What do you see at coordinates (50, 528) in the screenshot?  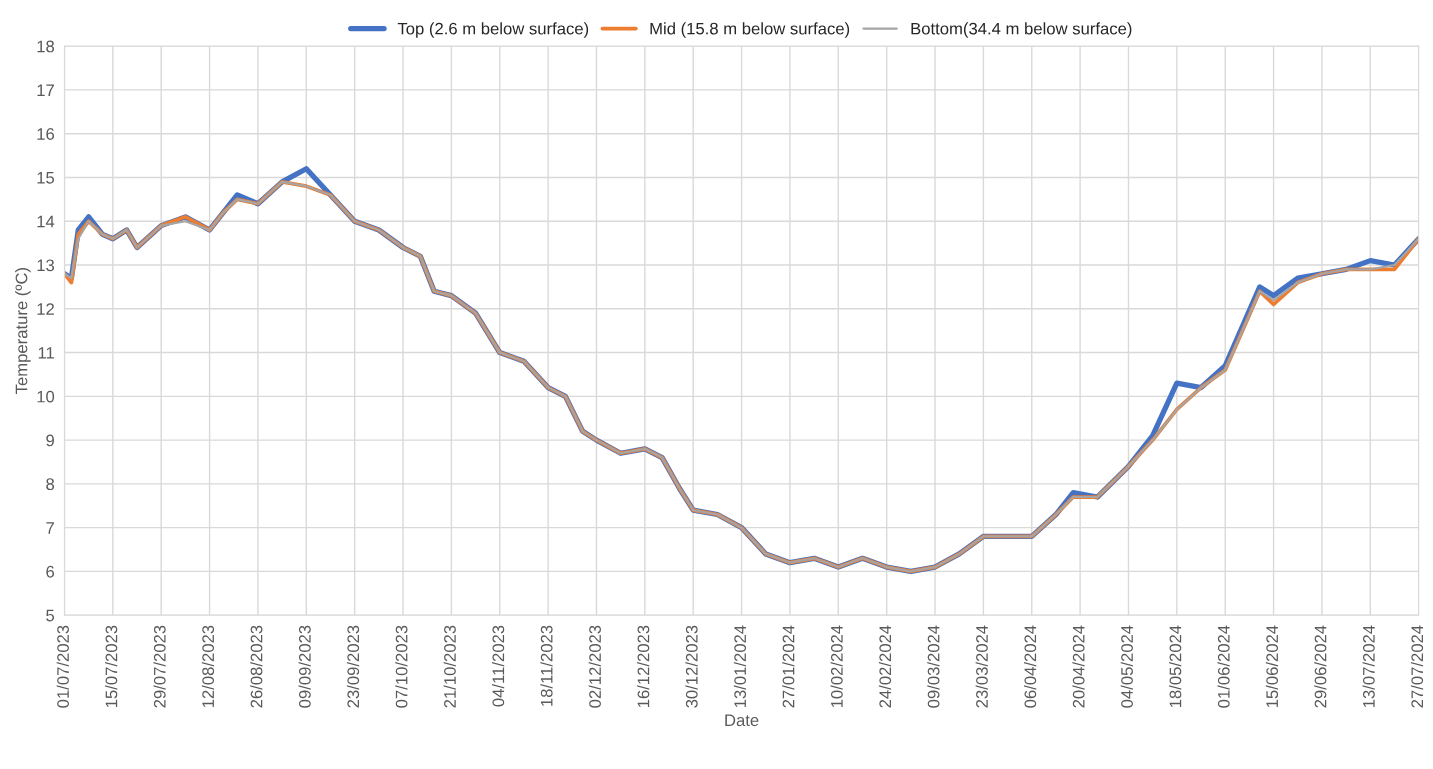 I see `y-tick-label: 7` at bounding box center [50, 528].